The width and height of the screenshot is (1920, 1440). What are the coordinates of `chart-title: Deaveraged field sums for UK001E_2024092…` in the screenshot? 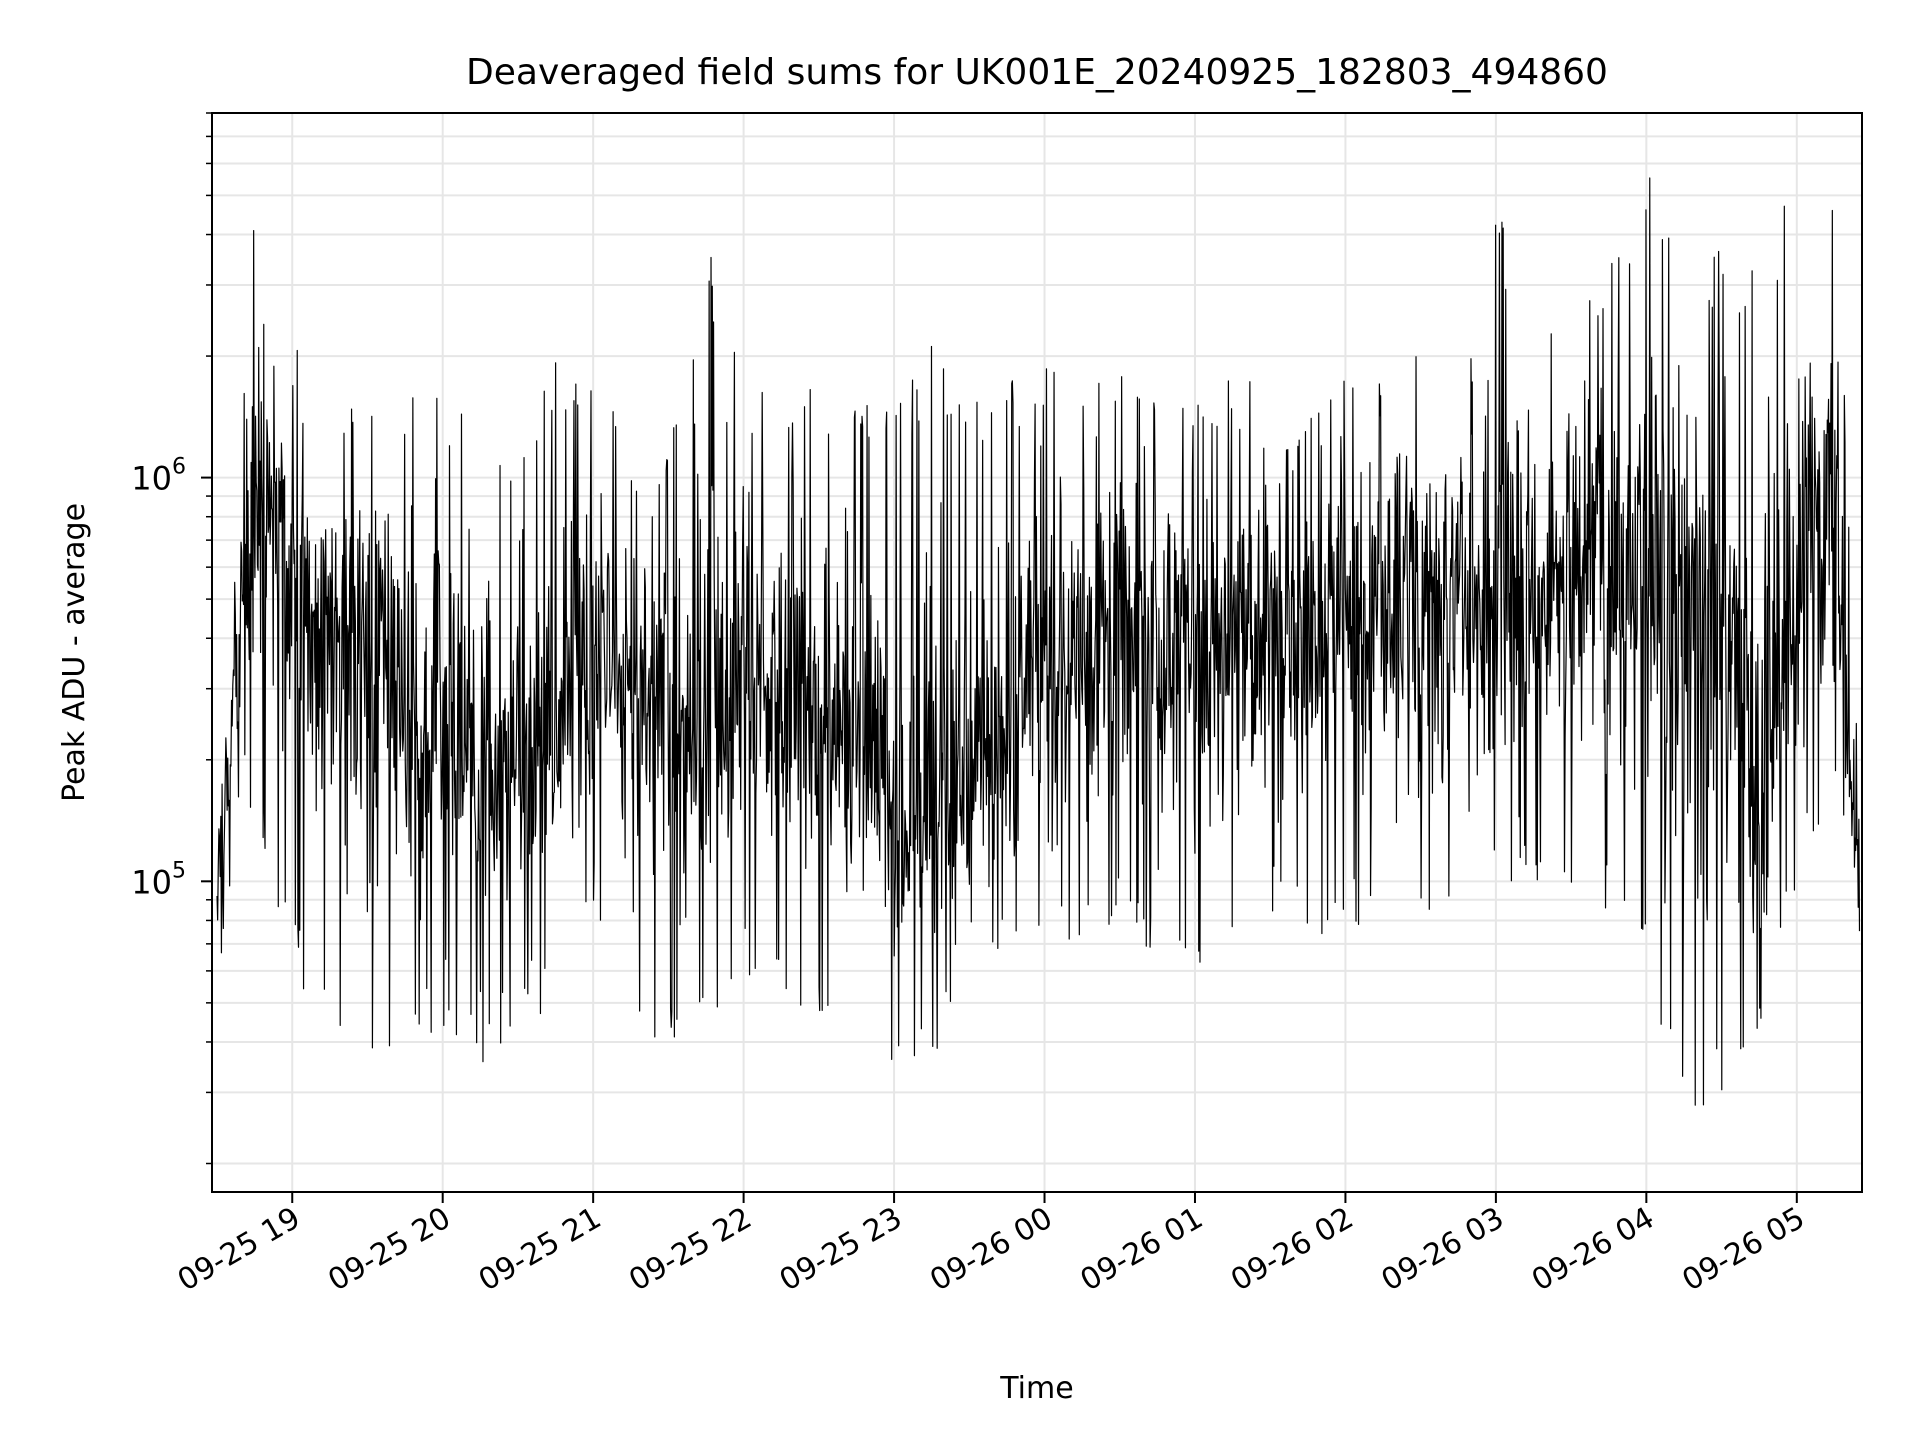 It's located at (1037, 72).